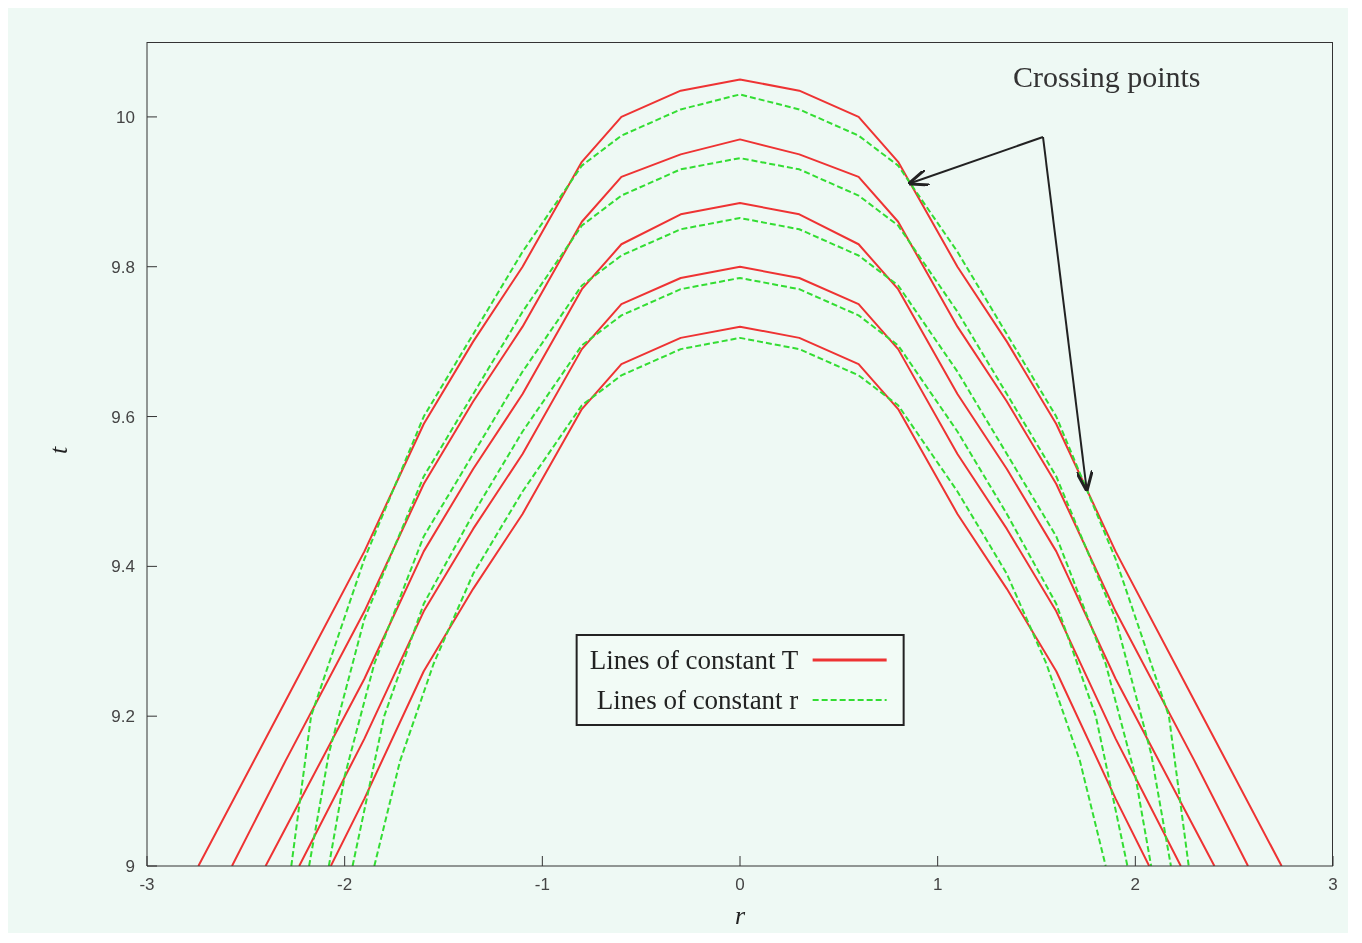  What do you see at coordinates (1135, 885) in the screenshot?
I see `x-tick-label: 2` at bounding box center [1135, 885].